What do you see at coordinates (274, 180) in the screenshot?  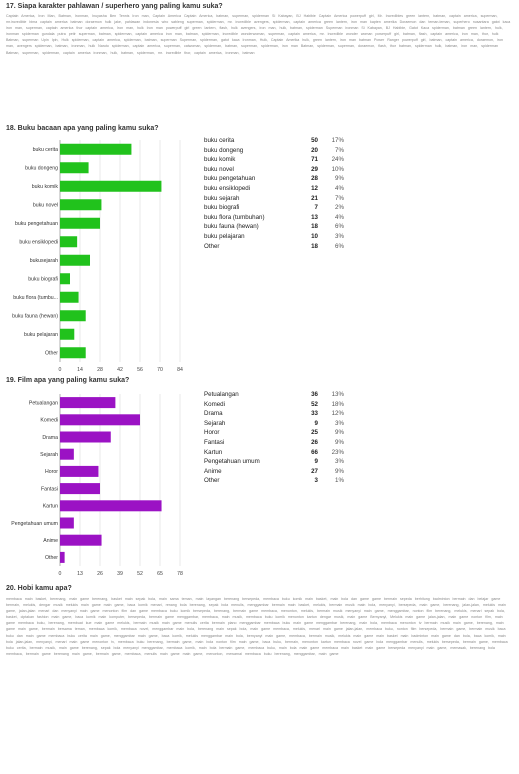 I see `legend-row: buku pengetahuan 28 9%` at bounding box center [274, 180].